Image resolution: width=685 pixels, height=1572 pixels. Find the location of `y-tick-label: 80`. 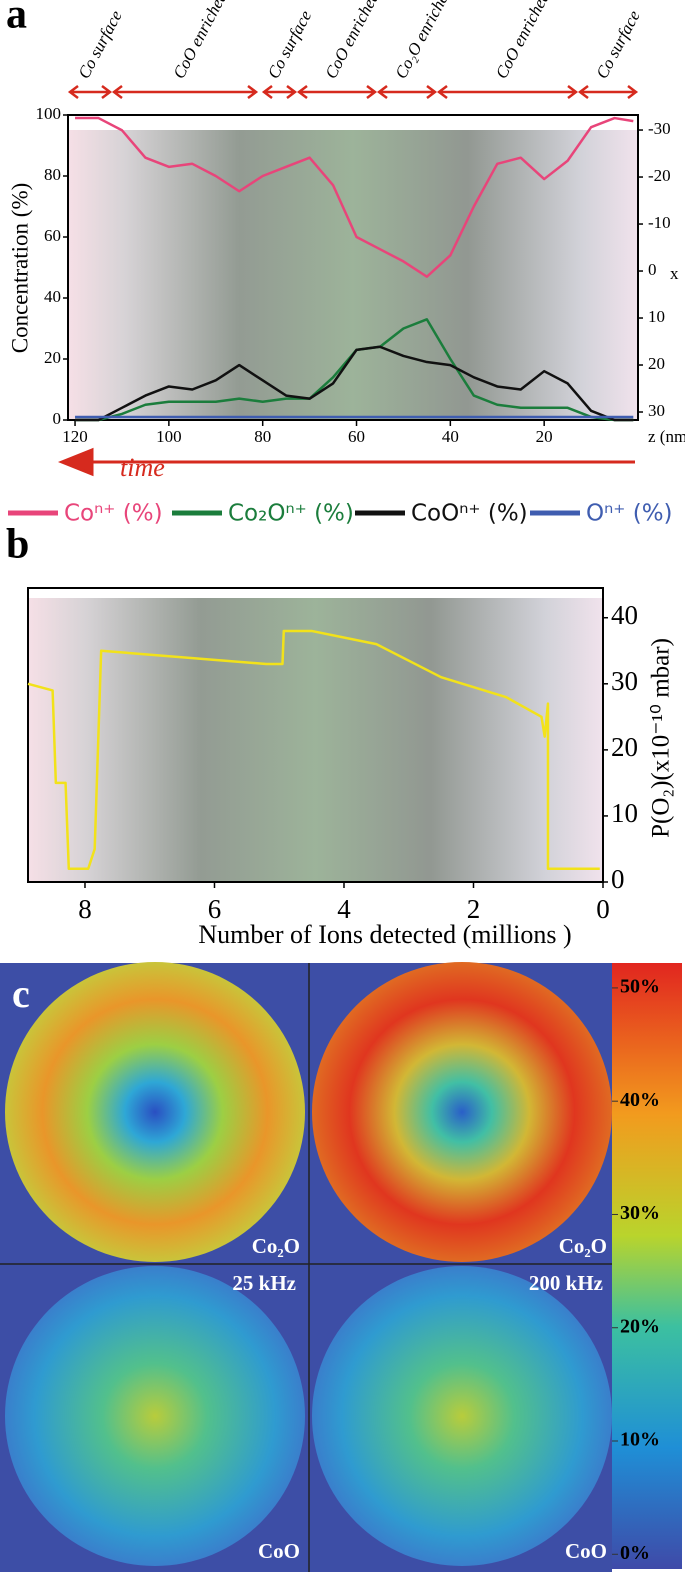

y-tick-label: 80 is located at coordinates (52, 174).